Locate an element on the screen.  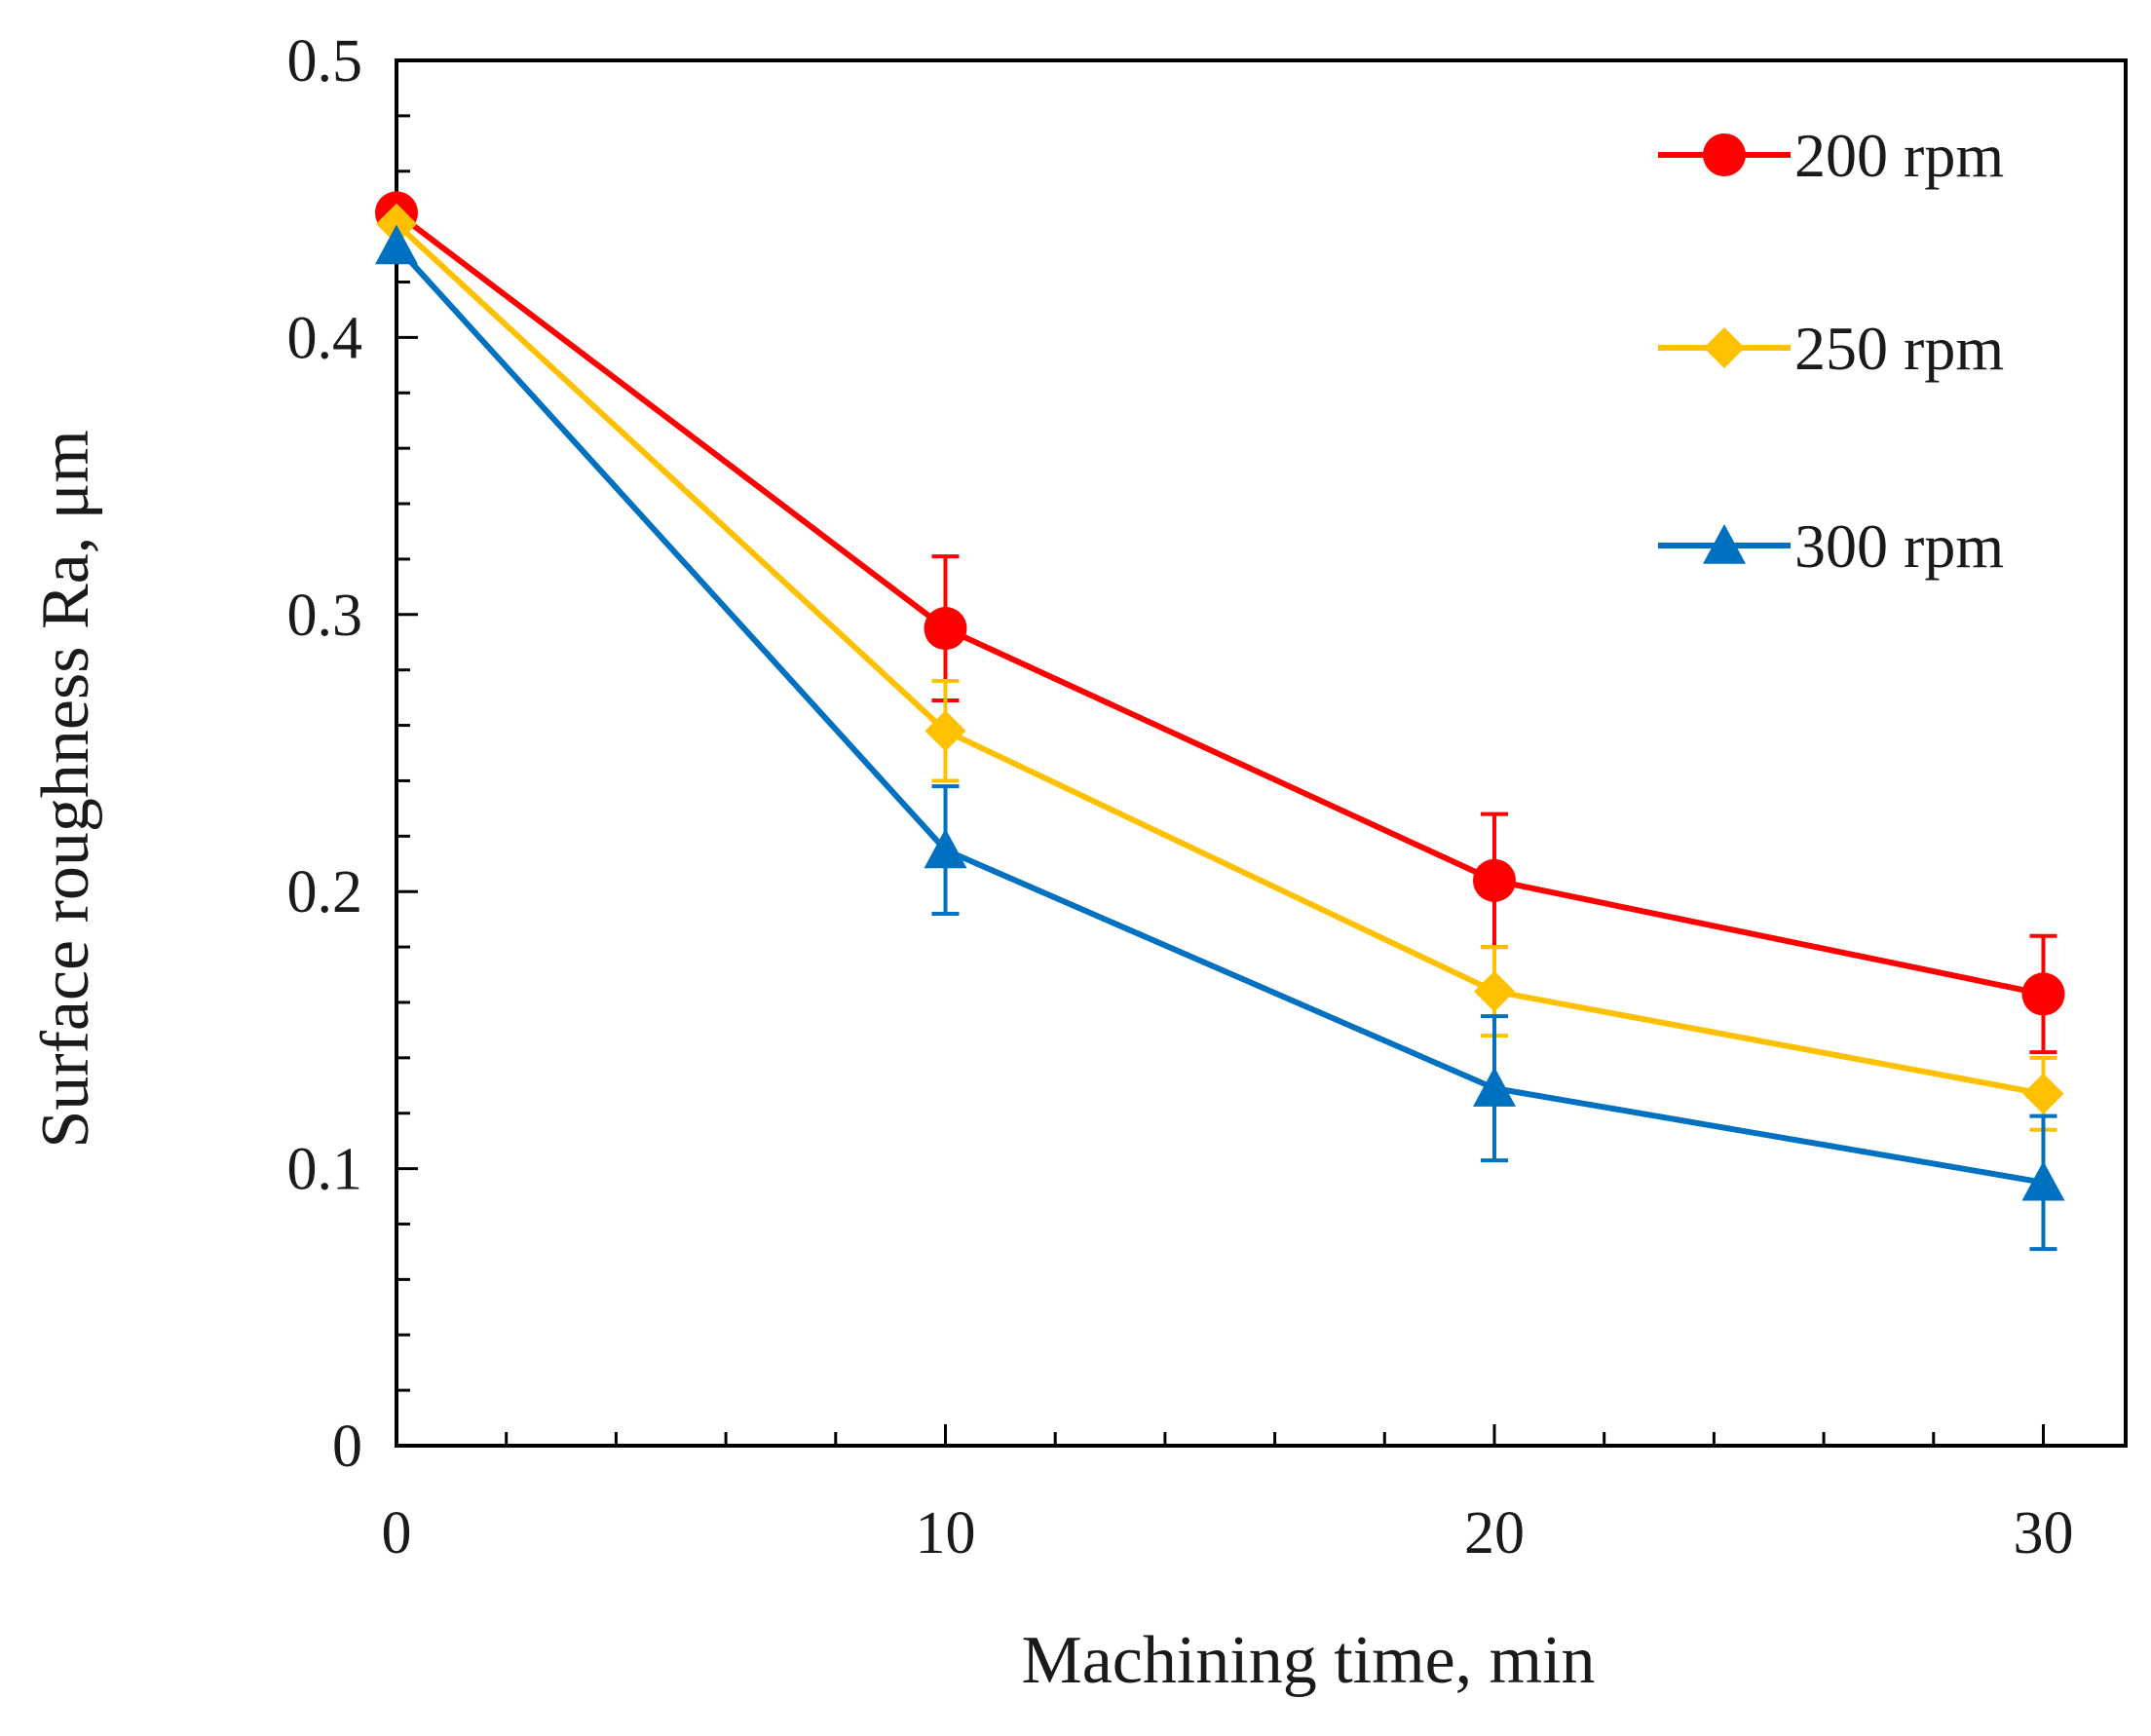
legend-item: 300 rpm is located at coordinates (1831, 546).